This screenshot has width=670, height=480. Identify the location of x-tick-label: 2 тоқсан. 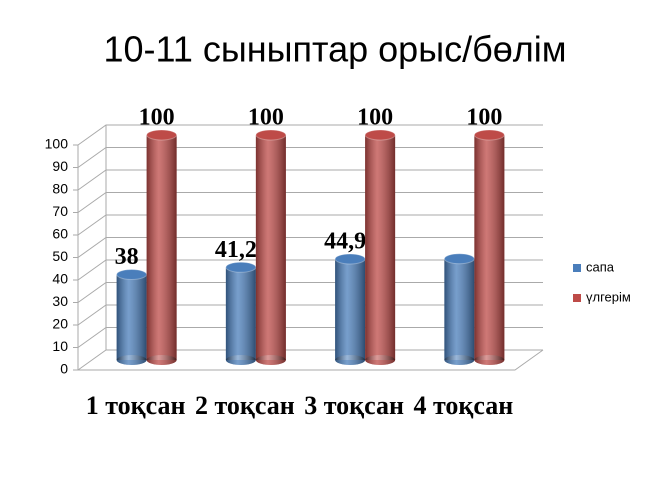
(245, 405).